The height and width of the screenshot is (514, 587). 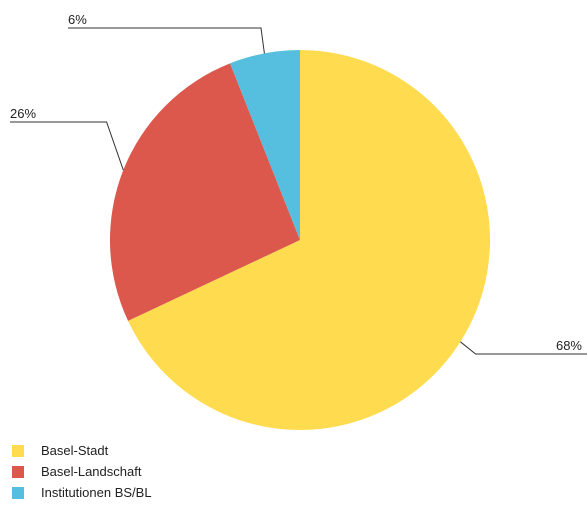 I want to click on value-label: 68%, so click(x=569, y=345).